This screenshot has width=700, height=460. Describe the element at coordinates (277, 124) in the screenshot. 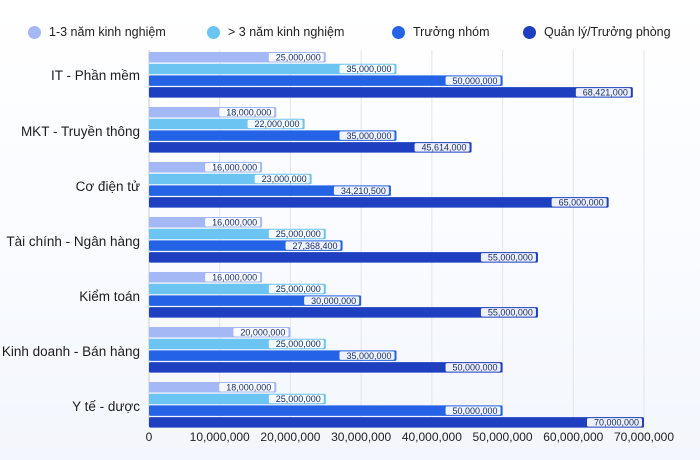

I see `data-label: 22,000,000` at that location.